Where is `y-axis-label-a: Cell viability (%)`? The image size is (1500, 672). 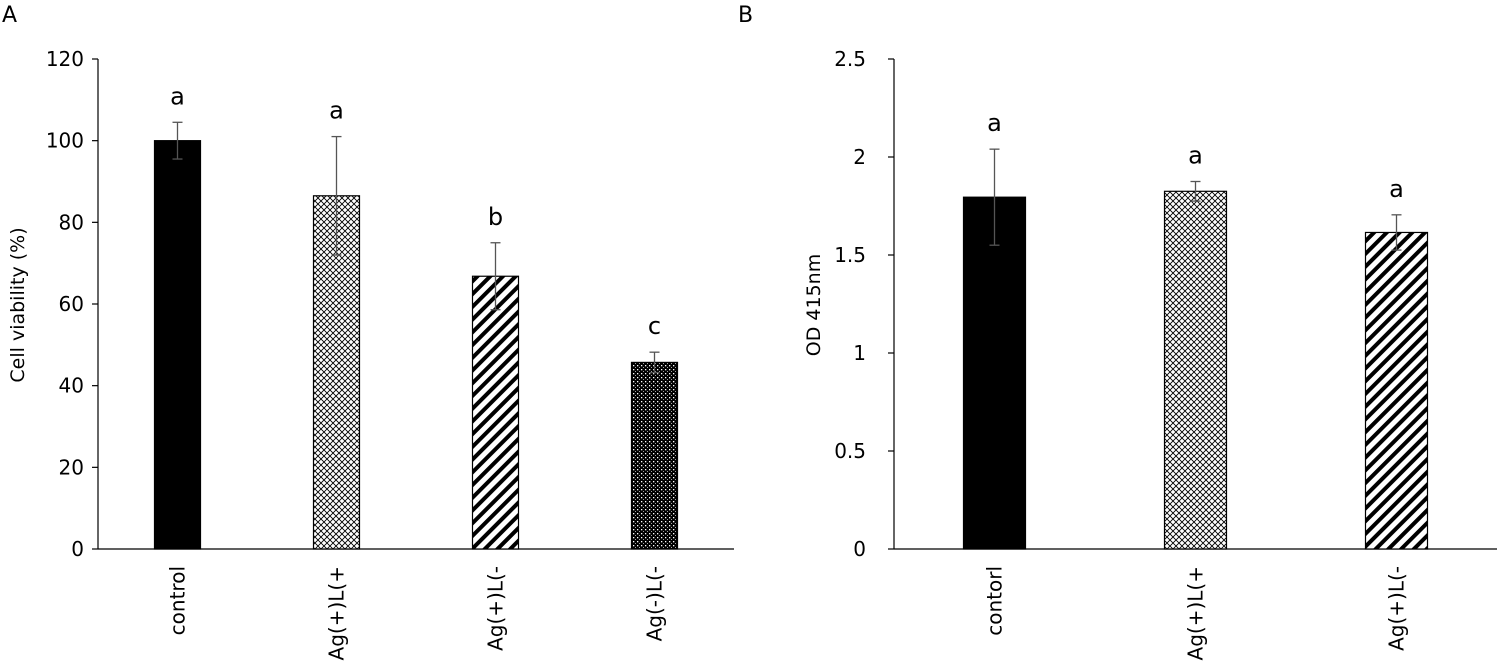 y-axis-label-a: Cell viability (%) is located at coordinates (18, 304).